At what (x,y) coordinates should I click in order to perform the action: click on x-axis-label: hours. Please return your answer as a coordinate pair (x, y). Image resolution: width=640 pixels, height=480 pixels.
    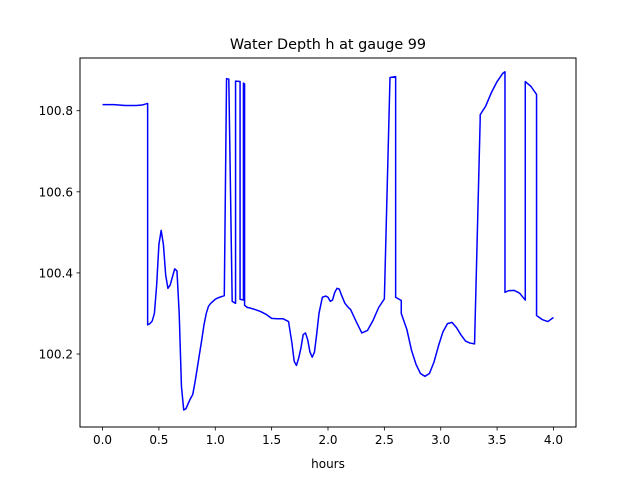
    Looking at the image, I should click on (328, 464).